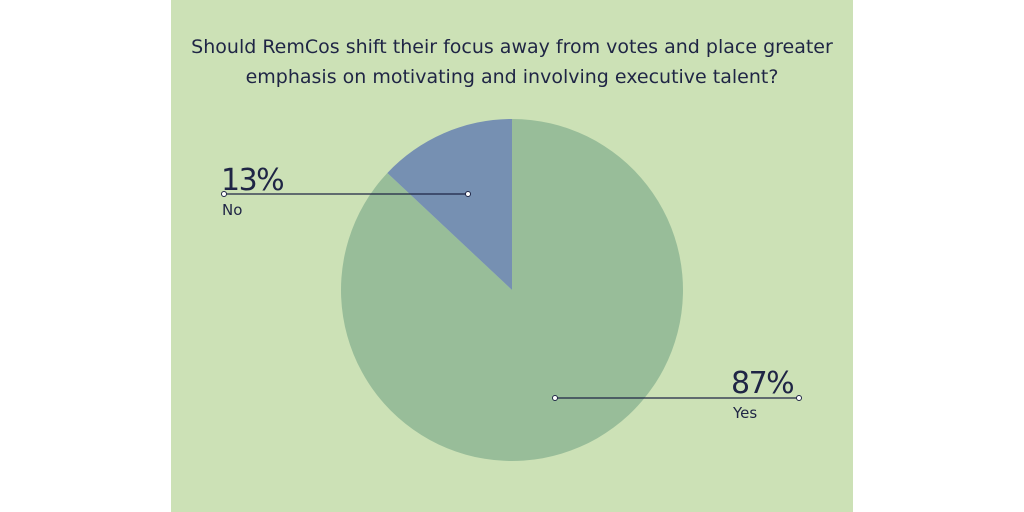 This screenshot has width=1024, height=512. Describe the element at coordinates (468, 194) in the screenshot. I see `callout-dot-no-end` at that location.